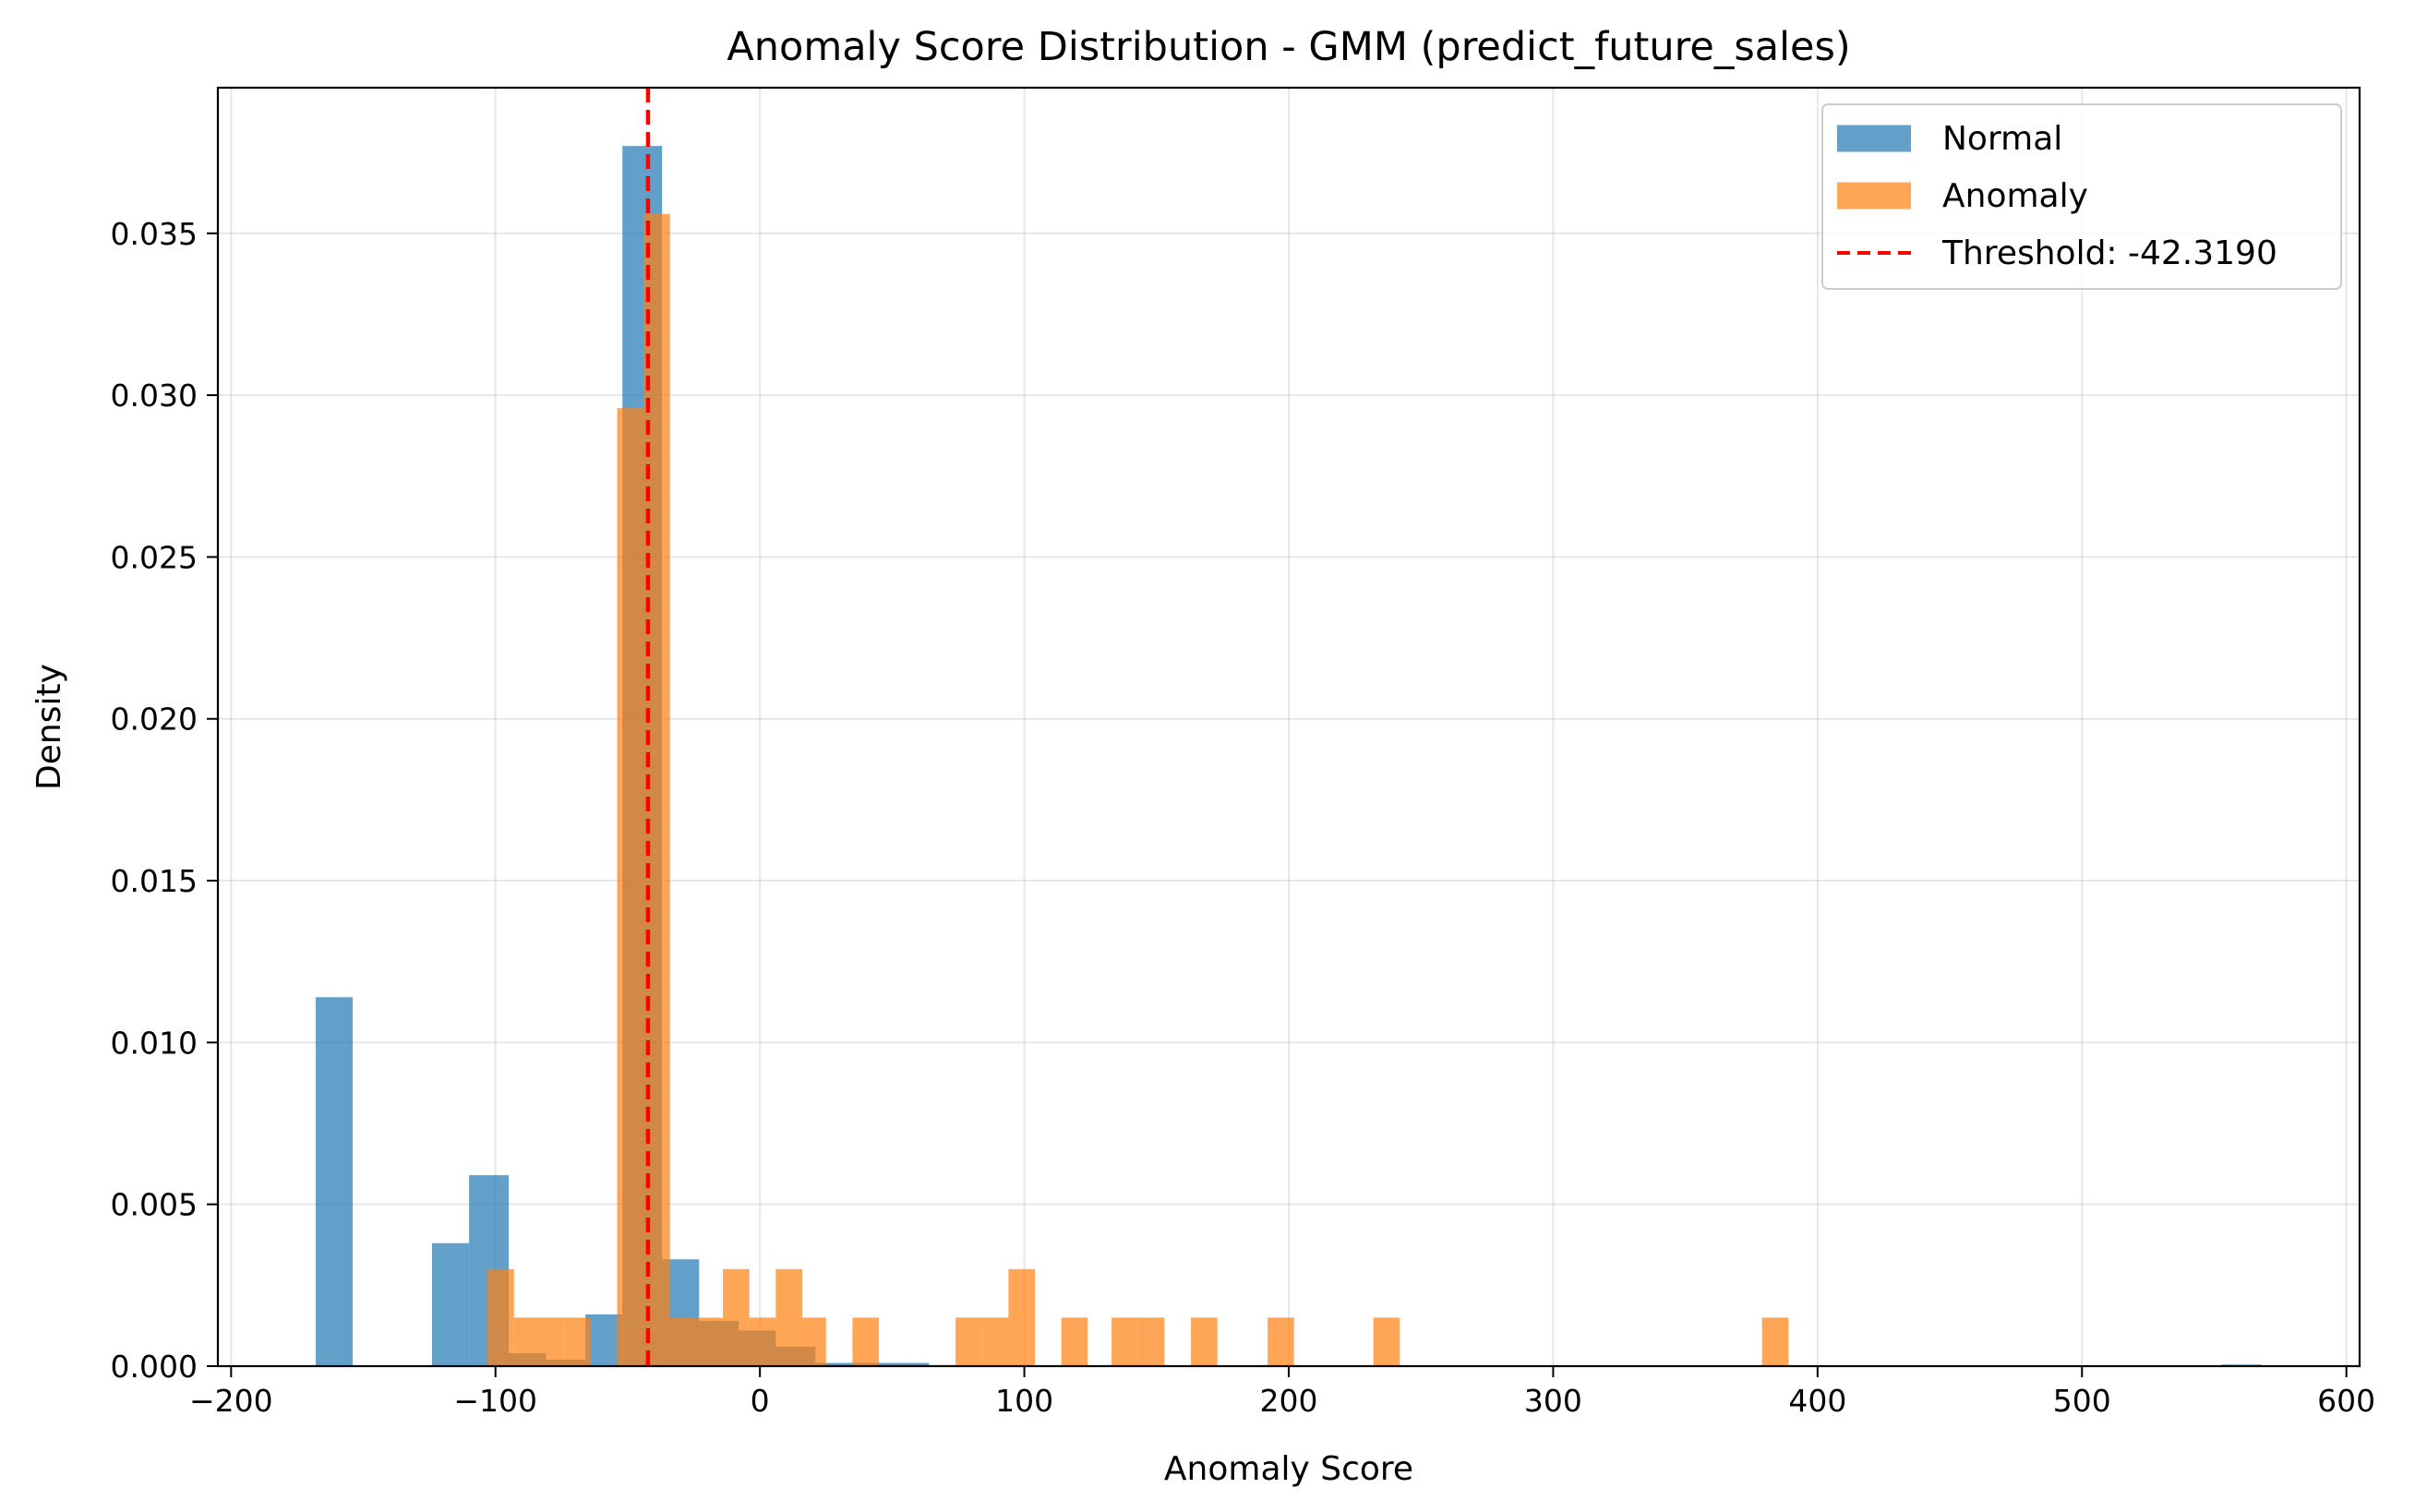 The width and height of the screenshot is (2415, 1512). I want to click on x-axis-ticks: −200 −100 0 100 200 300 400 500 600, so click(1282, 1392).